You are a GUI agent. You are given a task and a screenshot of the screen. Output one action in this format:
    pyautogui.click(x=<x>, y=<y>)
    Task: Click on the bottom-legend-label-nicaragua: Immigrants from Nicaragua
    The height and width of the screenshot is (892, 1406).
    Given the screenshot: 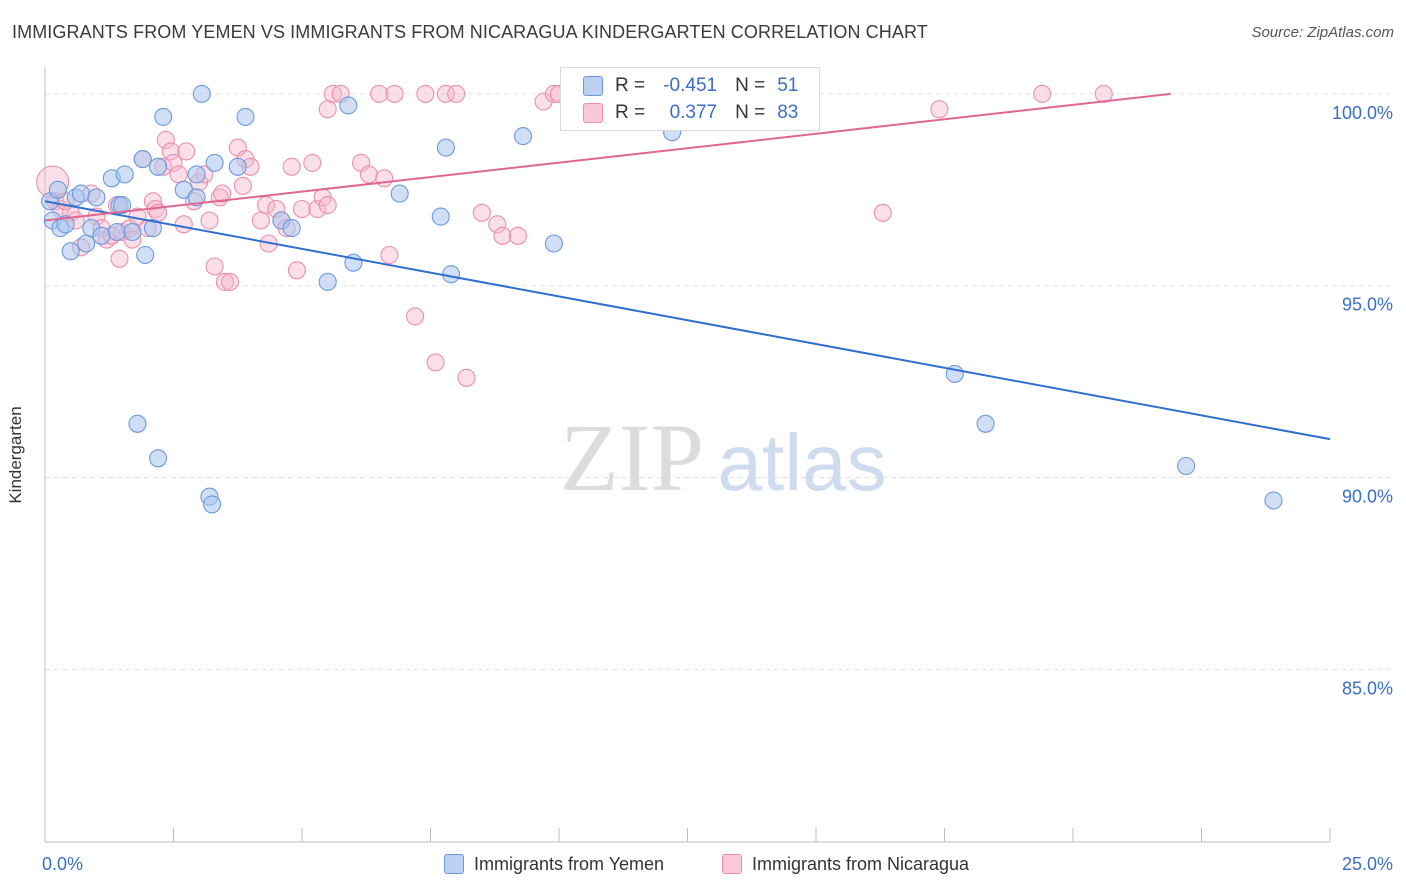 What is the action you would take?
    pyautogui.click(x=861, y=863)
    